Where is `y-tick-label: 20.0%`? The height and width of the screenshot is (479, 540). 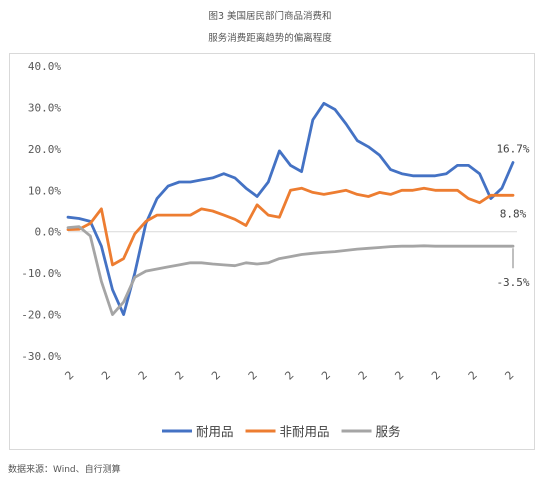
y-tick-label: 20.0% is located at coordinates (44, 149).